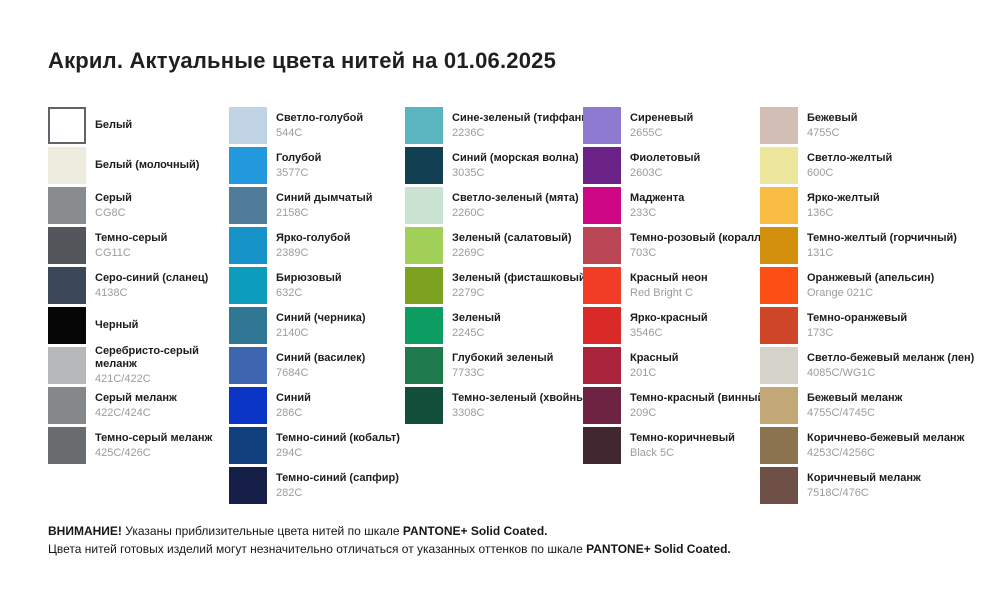 Image resolution: width=1000 pixels, height=609 pixels. I want to click on thread-labels: Темно-синий (кобальт) 294C, so click(351, 445).